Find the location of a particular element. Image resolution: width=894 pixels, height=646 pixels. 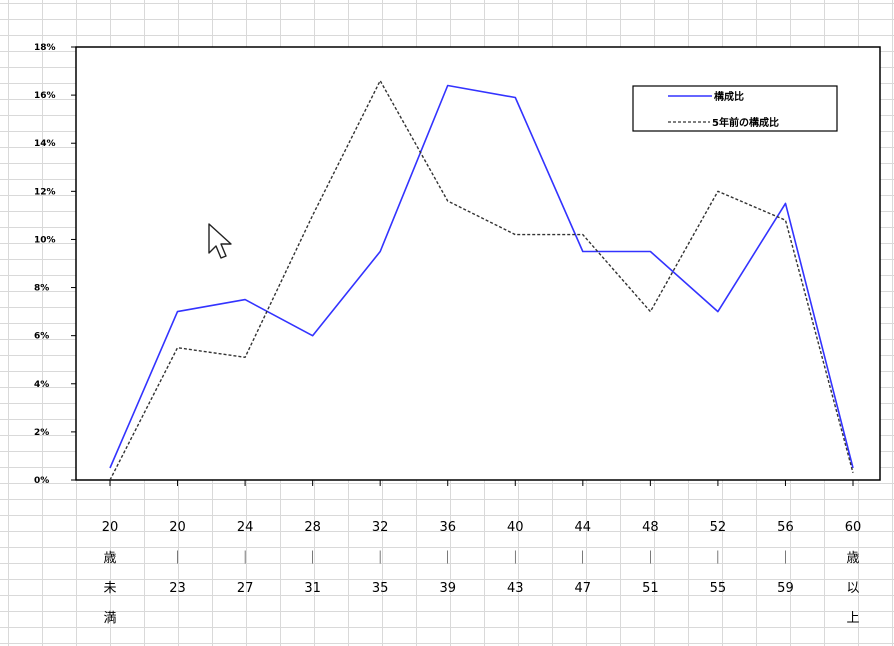

x-category-label: 35 is located at coordinates (380, 588).